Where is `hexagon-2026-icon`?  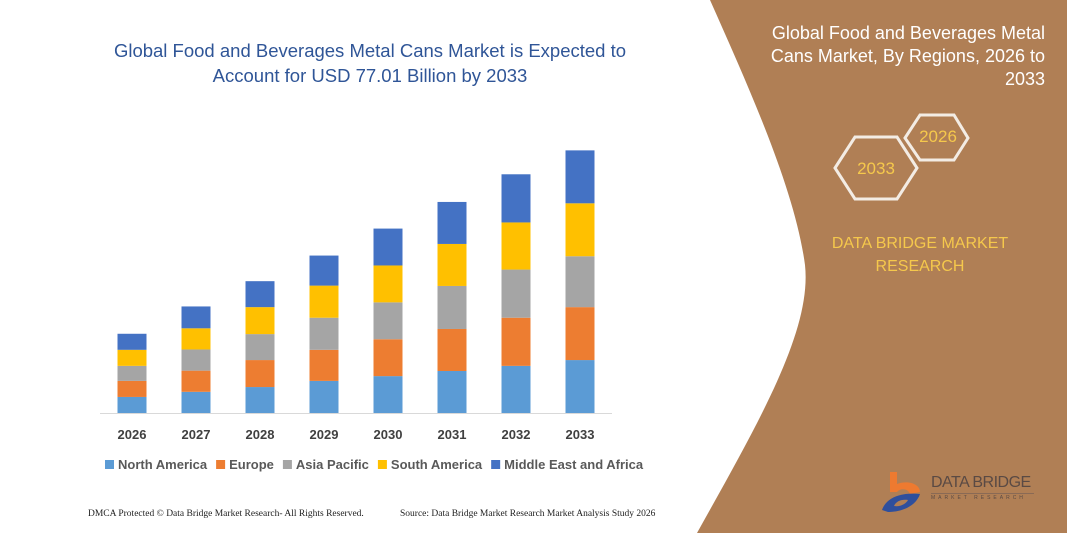
hexagon-2026-icon is located at coordinates (936, 137).